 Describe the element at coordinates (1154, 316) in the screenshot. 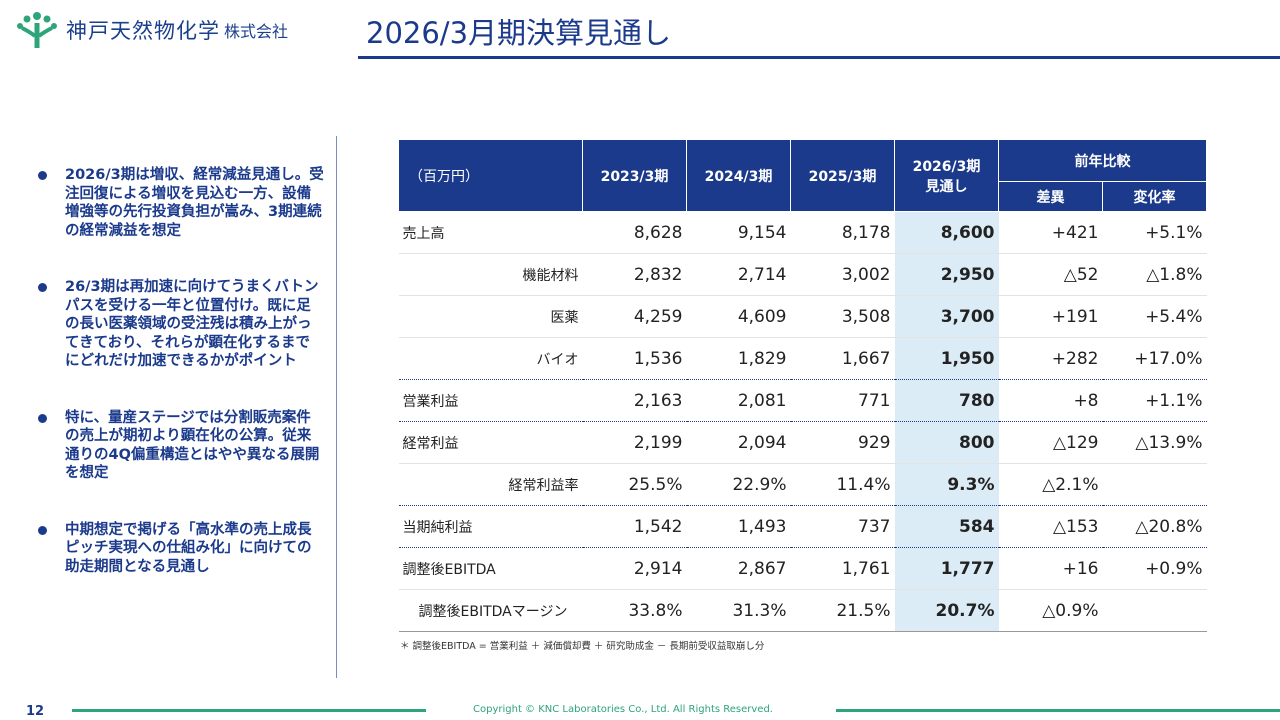

I see `rate-cell: +5.4%` at that location.